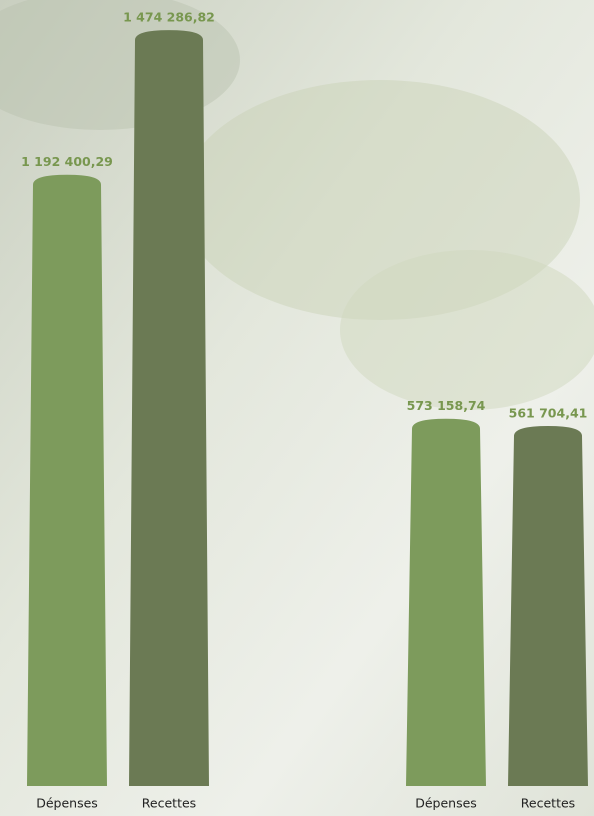 The height and width of the screenshot is (816, 594). Describe the element at coordinates (446, 405) in the screenshot. I see `value-label: 573 158,74` at that location.